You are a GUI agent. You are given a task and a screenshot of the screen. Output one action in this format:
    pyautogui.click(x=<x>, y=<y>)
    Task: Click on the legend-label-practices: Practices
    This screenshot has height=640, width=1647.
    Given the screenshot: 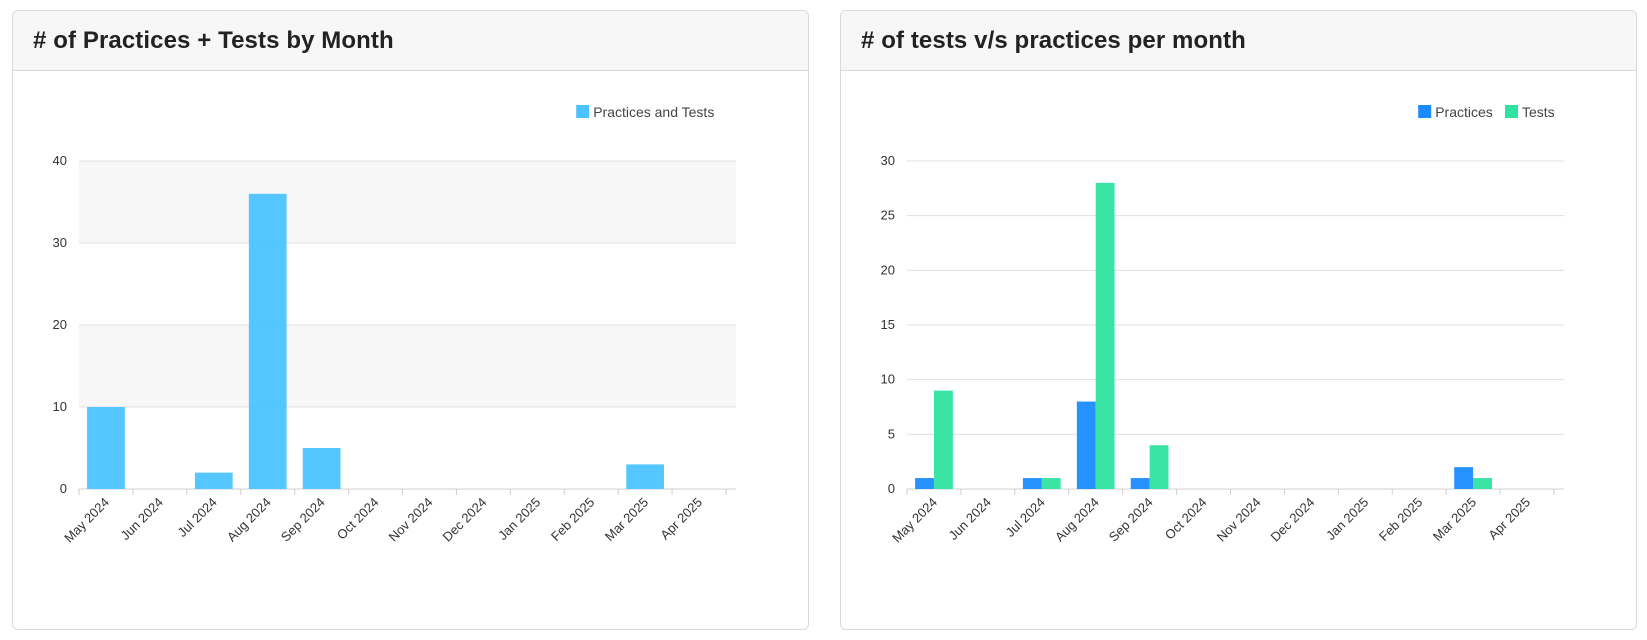 What is the action you would take?
    pyautogui.click(x=1464, y=112)
    